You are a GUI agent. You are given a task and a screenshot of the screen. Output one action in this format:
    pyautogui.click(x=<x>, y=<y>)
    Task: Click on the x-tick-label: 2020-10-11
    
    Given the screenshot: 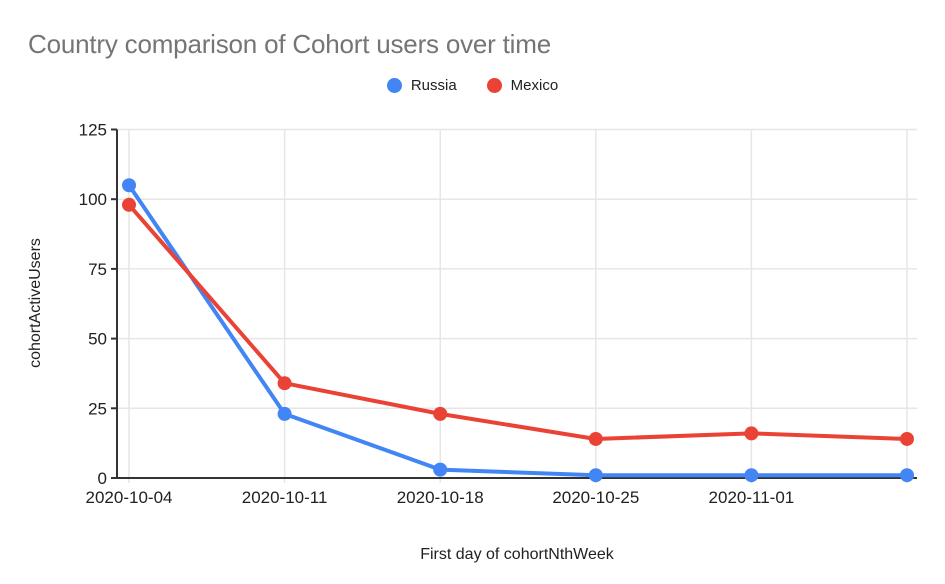 What is the action you would take?
    pyautogui.click(x=285, y=497)
    